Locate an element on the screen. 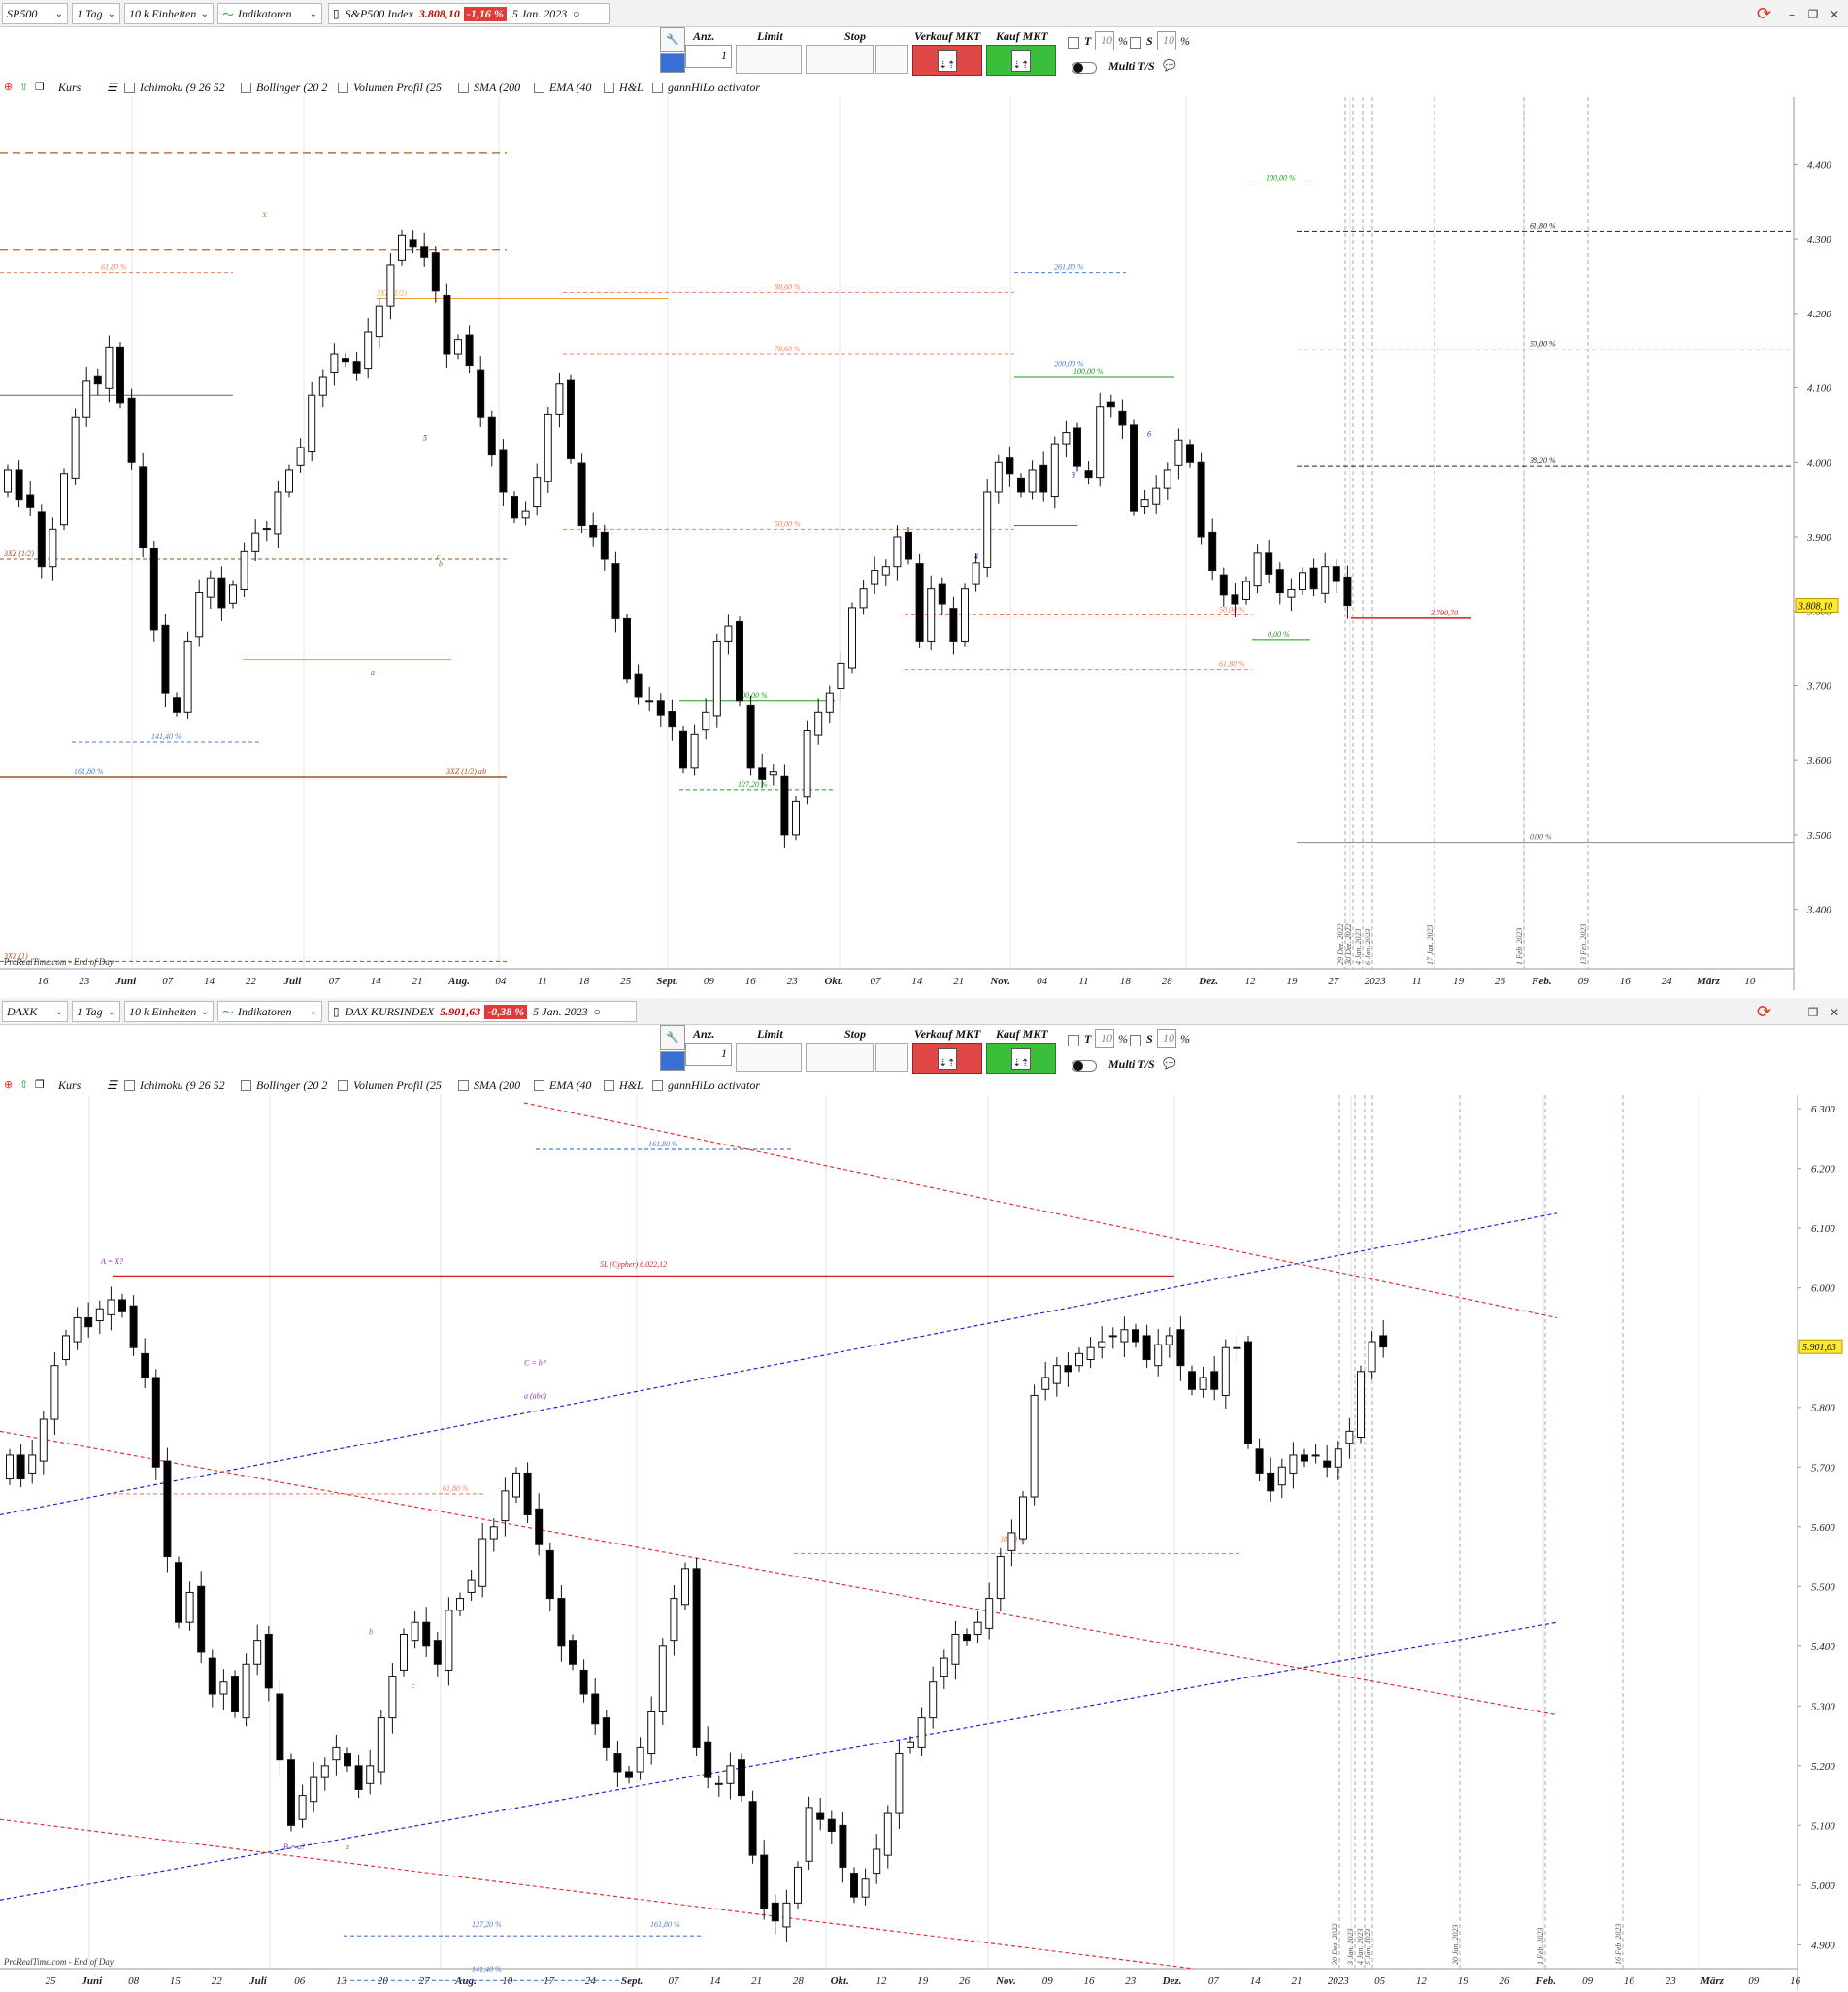 This screenshot has width=1848, height=1992. price-tick-label: 3.700 is located at coordinates (1819, 686).